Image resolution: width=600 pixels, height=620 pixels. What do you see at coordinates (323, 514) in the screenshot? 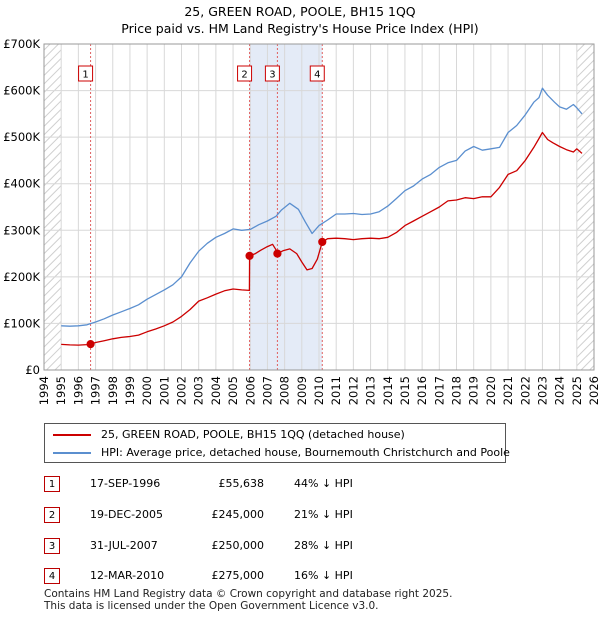
I see `sale-hpi-diff: 21% ↓ HPI` at bounding box center [323, 514].